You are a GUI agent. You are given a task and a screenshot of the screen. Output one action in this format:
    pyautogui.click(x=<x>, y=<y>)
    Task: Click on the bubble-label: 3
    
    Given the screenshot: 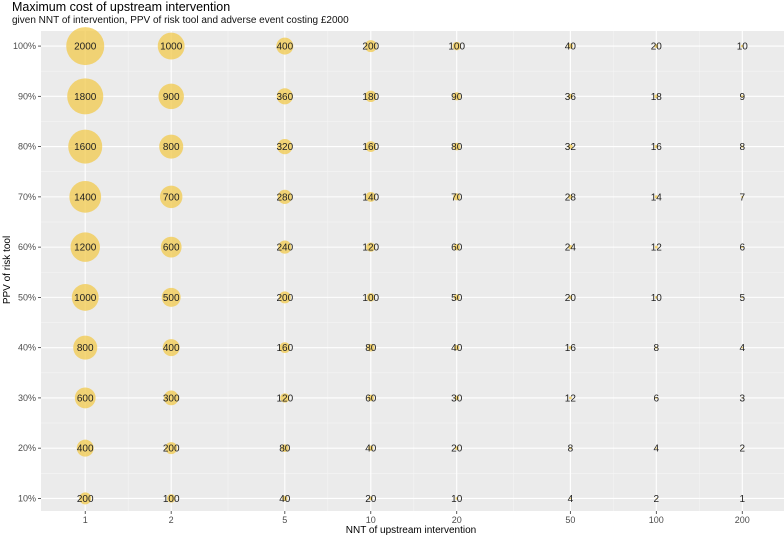 What is the action you would take?
    pyautogui.click(x=742, y=398)
    